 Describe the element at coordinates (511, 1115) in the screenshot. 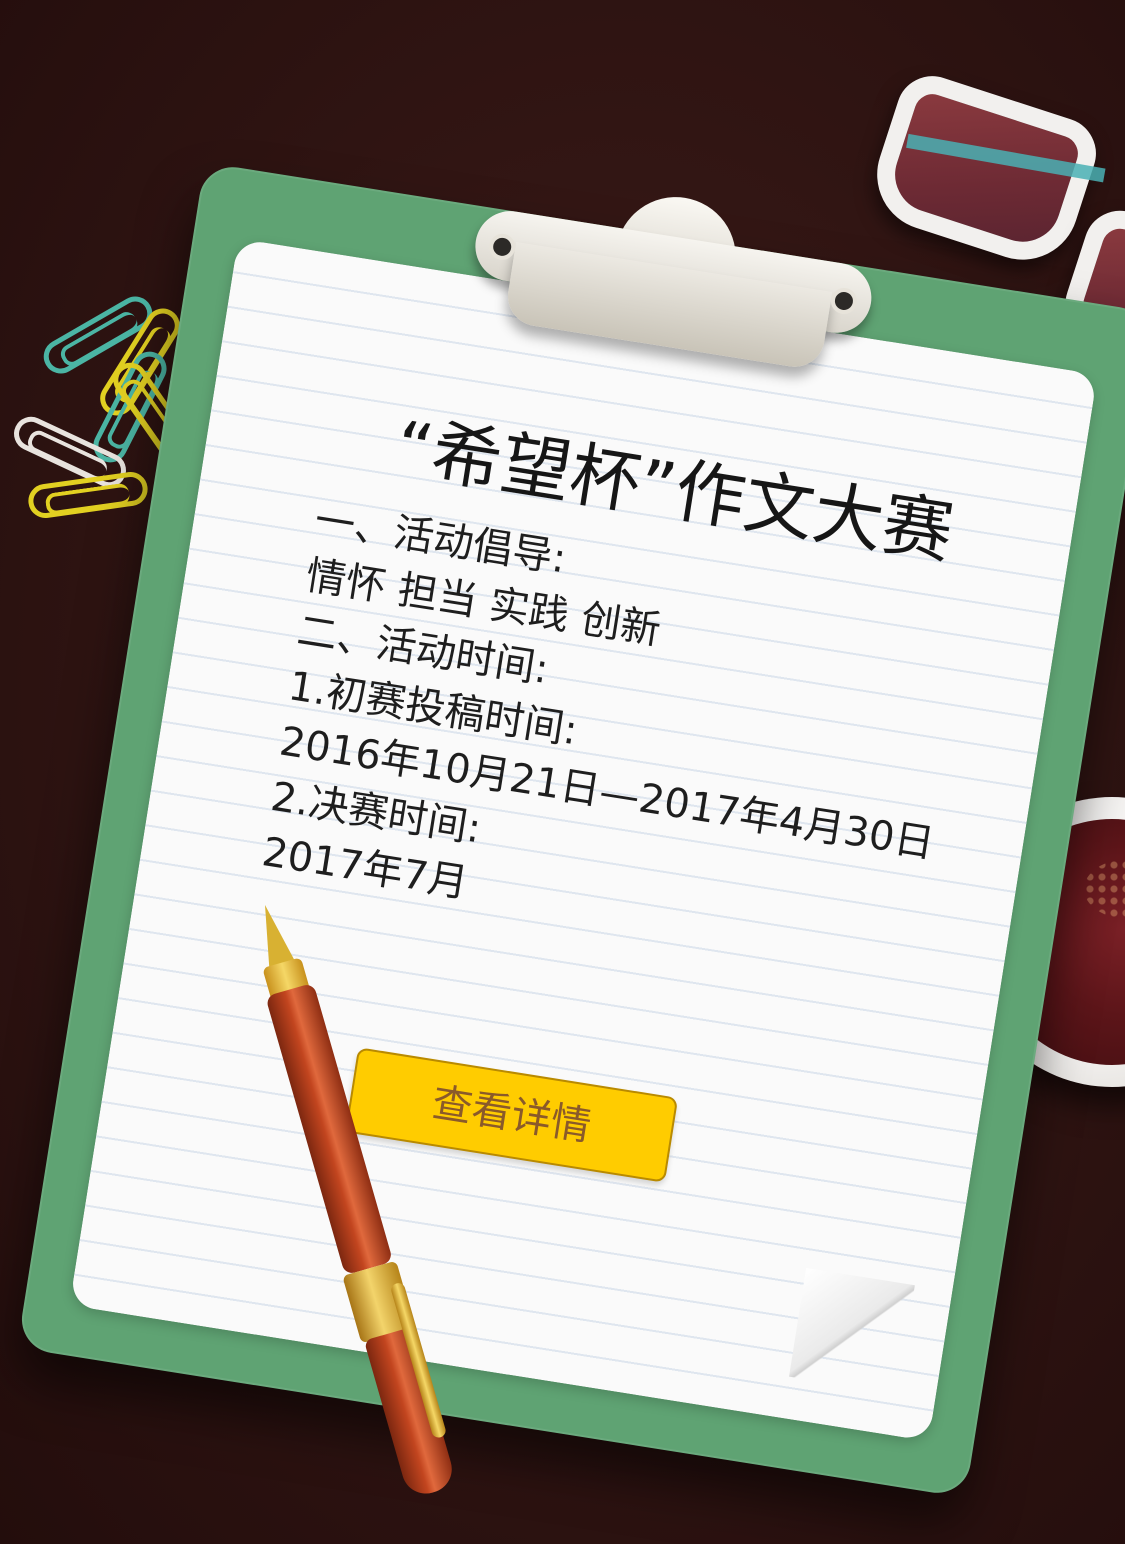

I see `view-details-button: 查看详情` at that location.